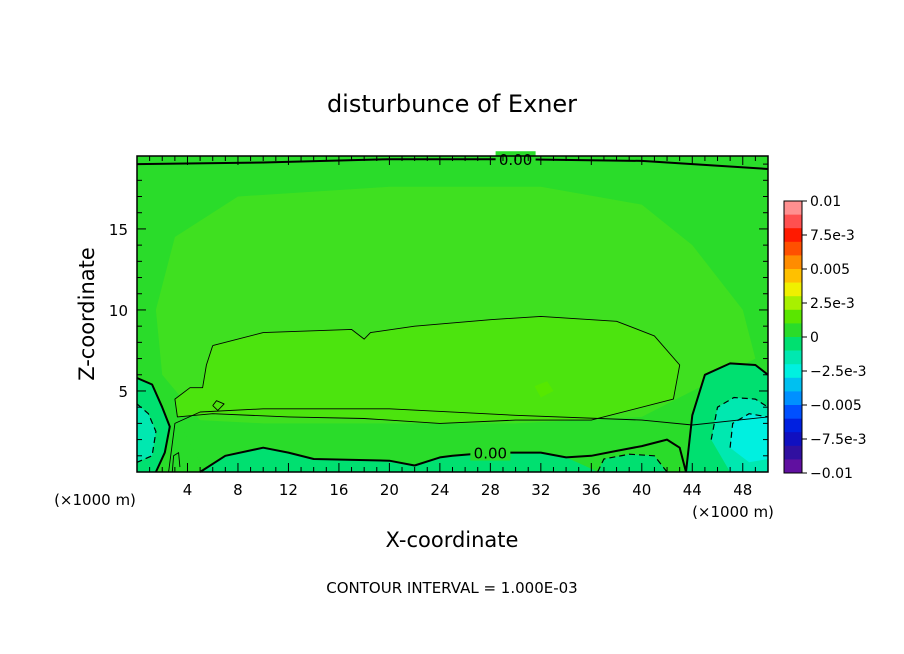 The width and height of the screenshot is (904, 654). I want to click on colorbar-label: 0.005, so click(830, 270).